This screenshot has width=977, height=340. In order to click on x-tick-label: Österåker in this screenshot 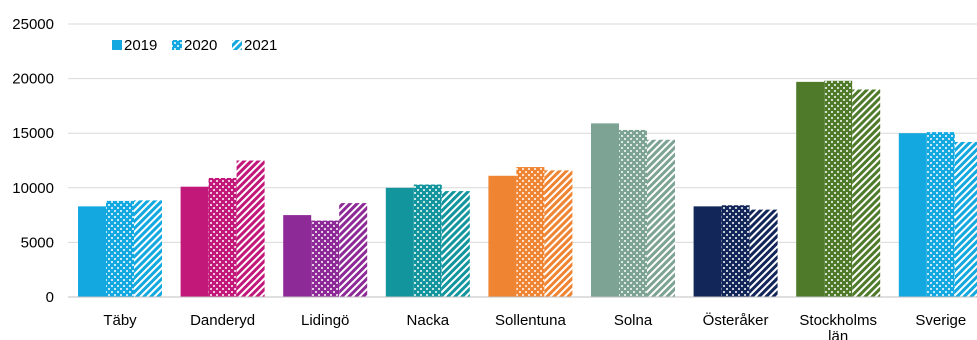, I will do `click(736, 320)`.